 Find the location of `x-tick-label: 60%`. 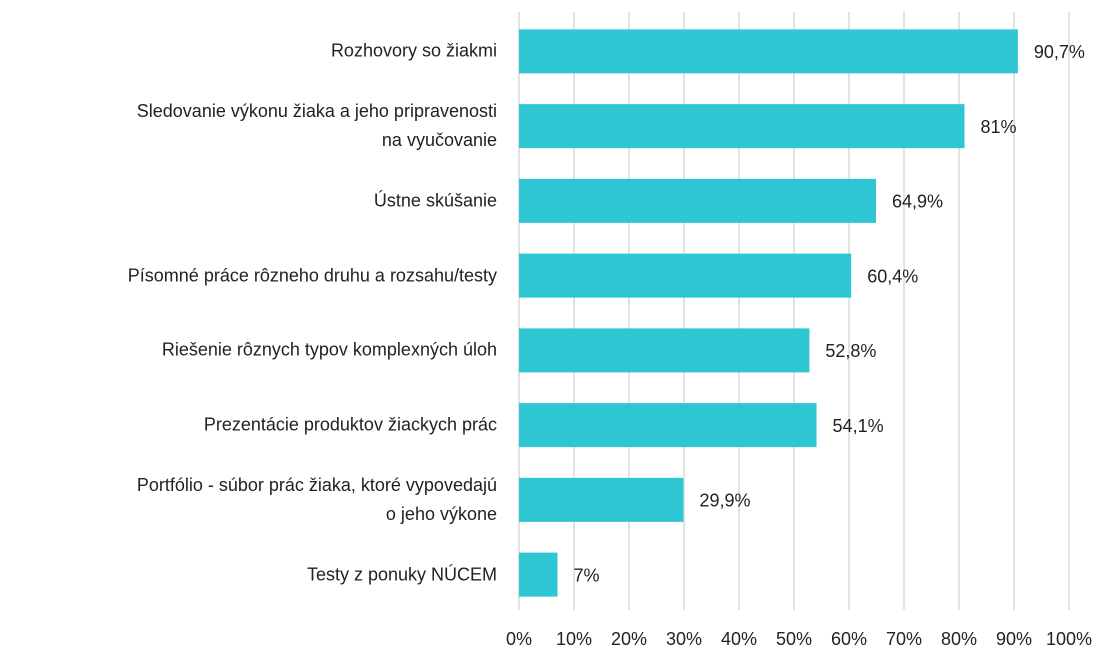

x-tick-label: 60% is located at coordinates (849, 639).